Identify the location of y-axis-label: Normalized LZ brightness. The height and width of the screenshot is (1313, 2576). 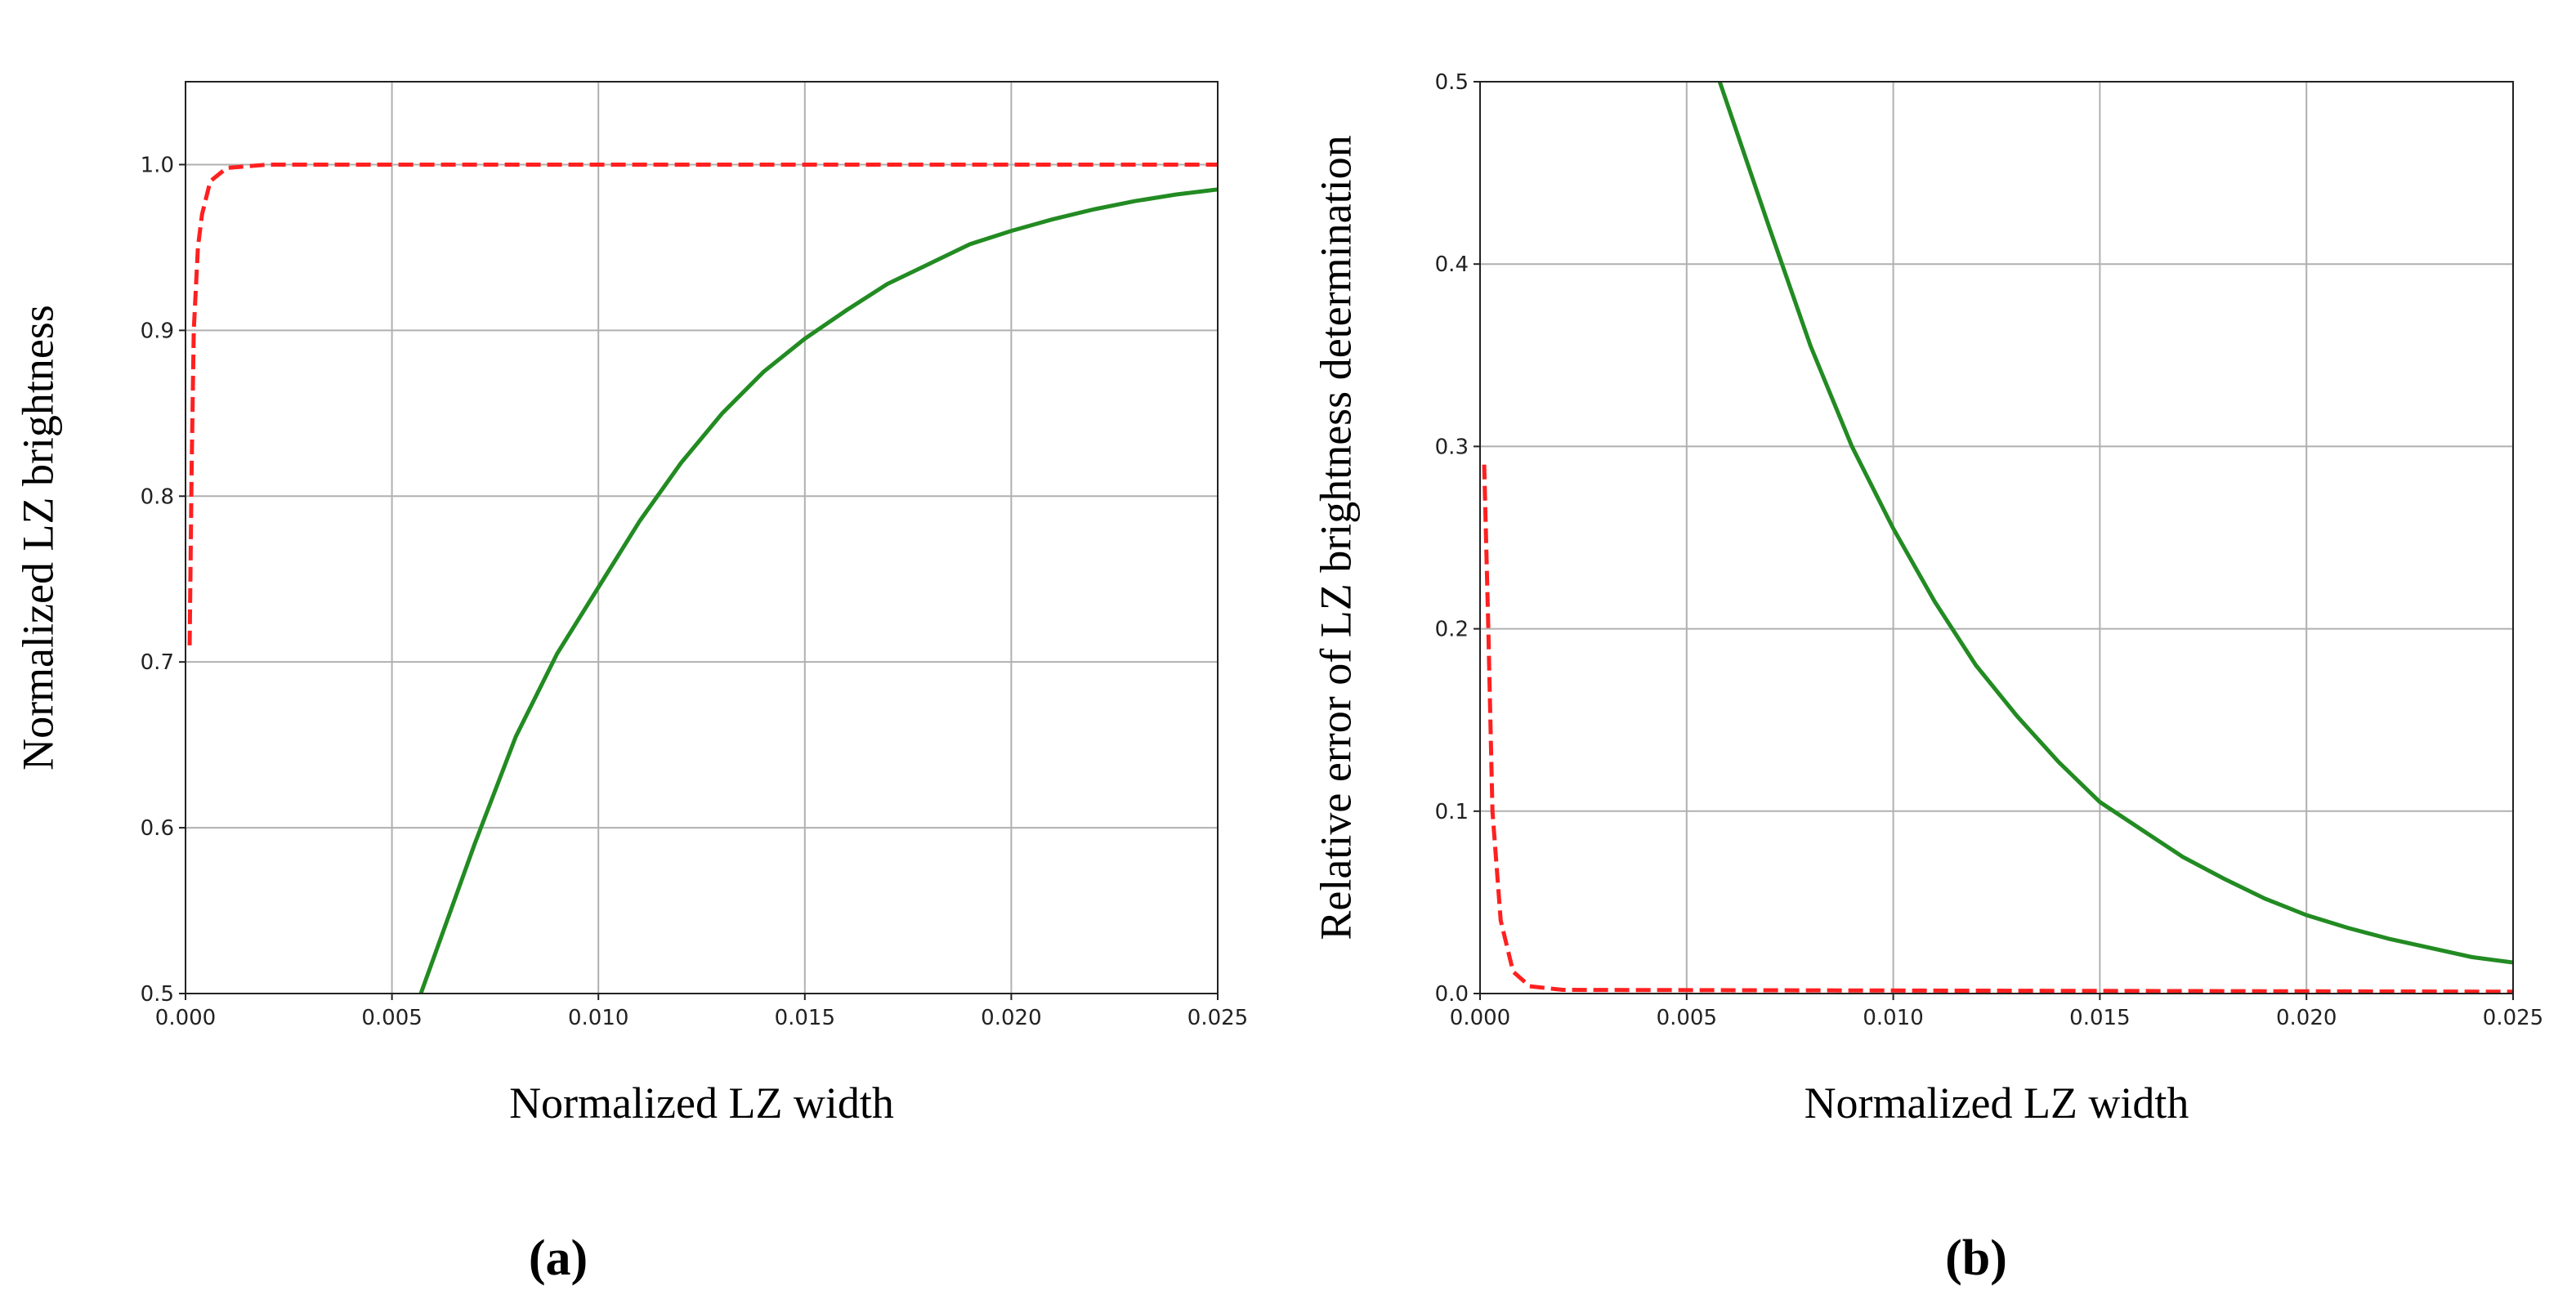
(37, 537).